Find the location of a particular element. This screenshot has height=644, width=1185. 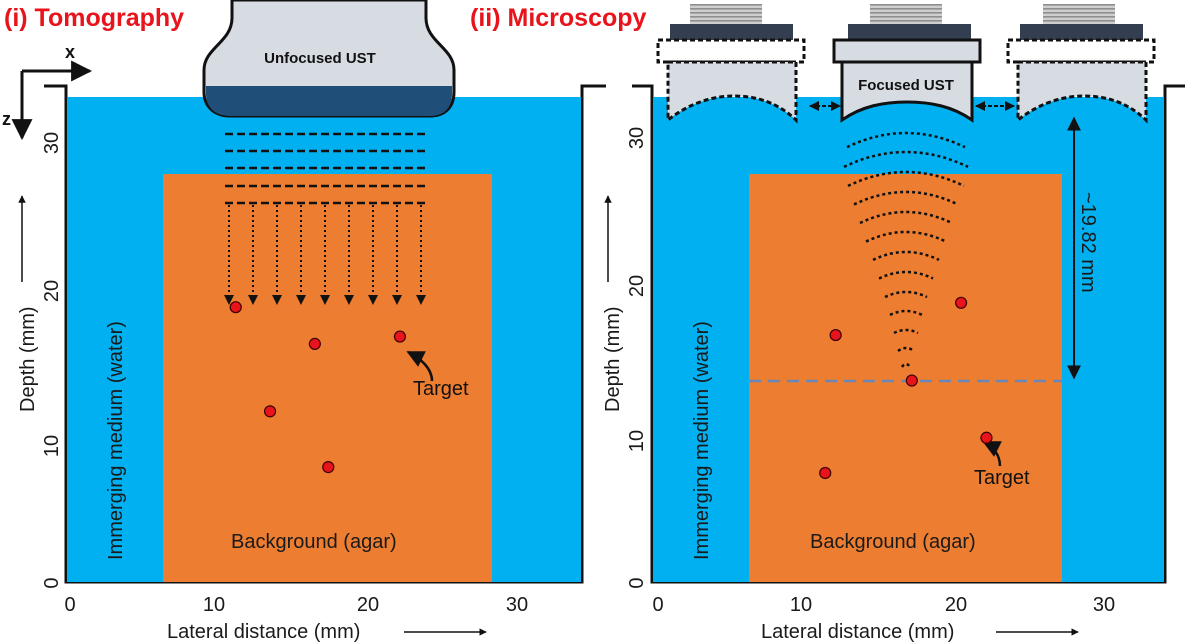

microscopy-xlabel: Lateral distance (mm) is located at coordinates (857, 632).